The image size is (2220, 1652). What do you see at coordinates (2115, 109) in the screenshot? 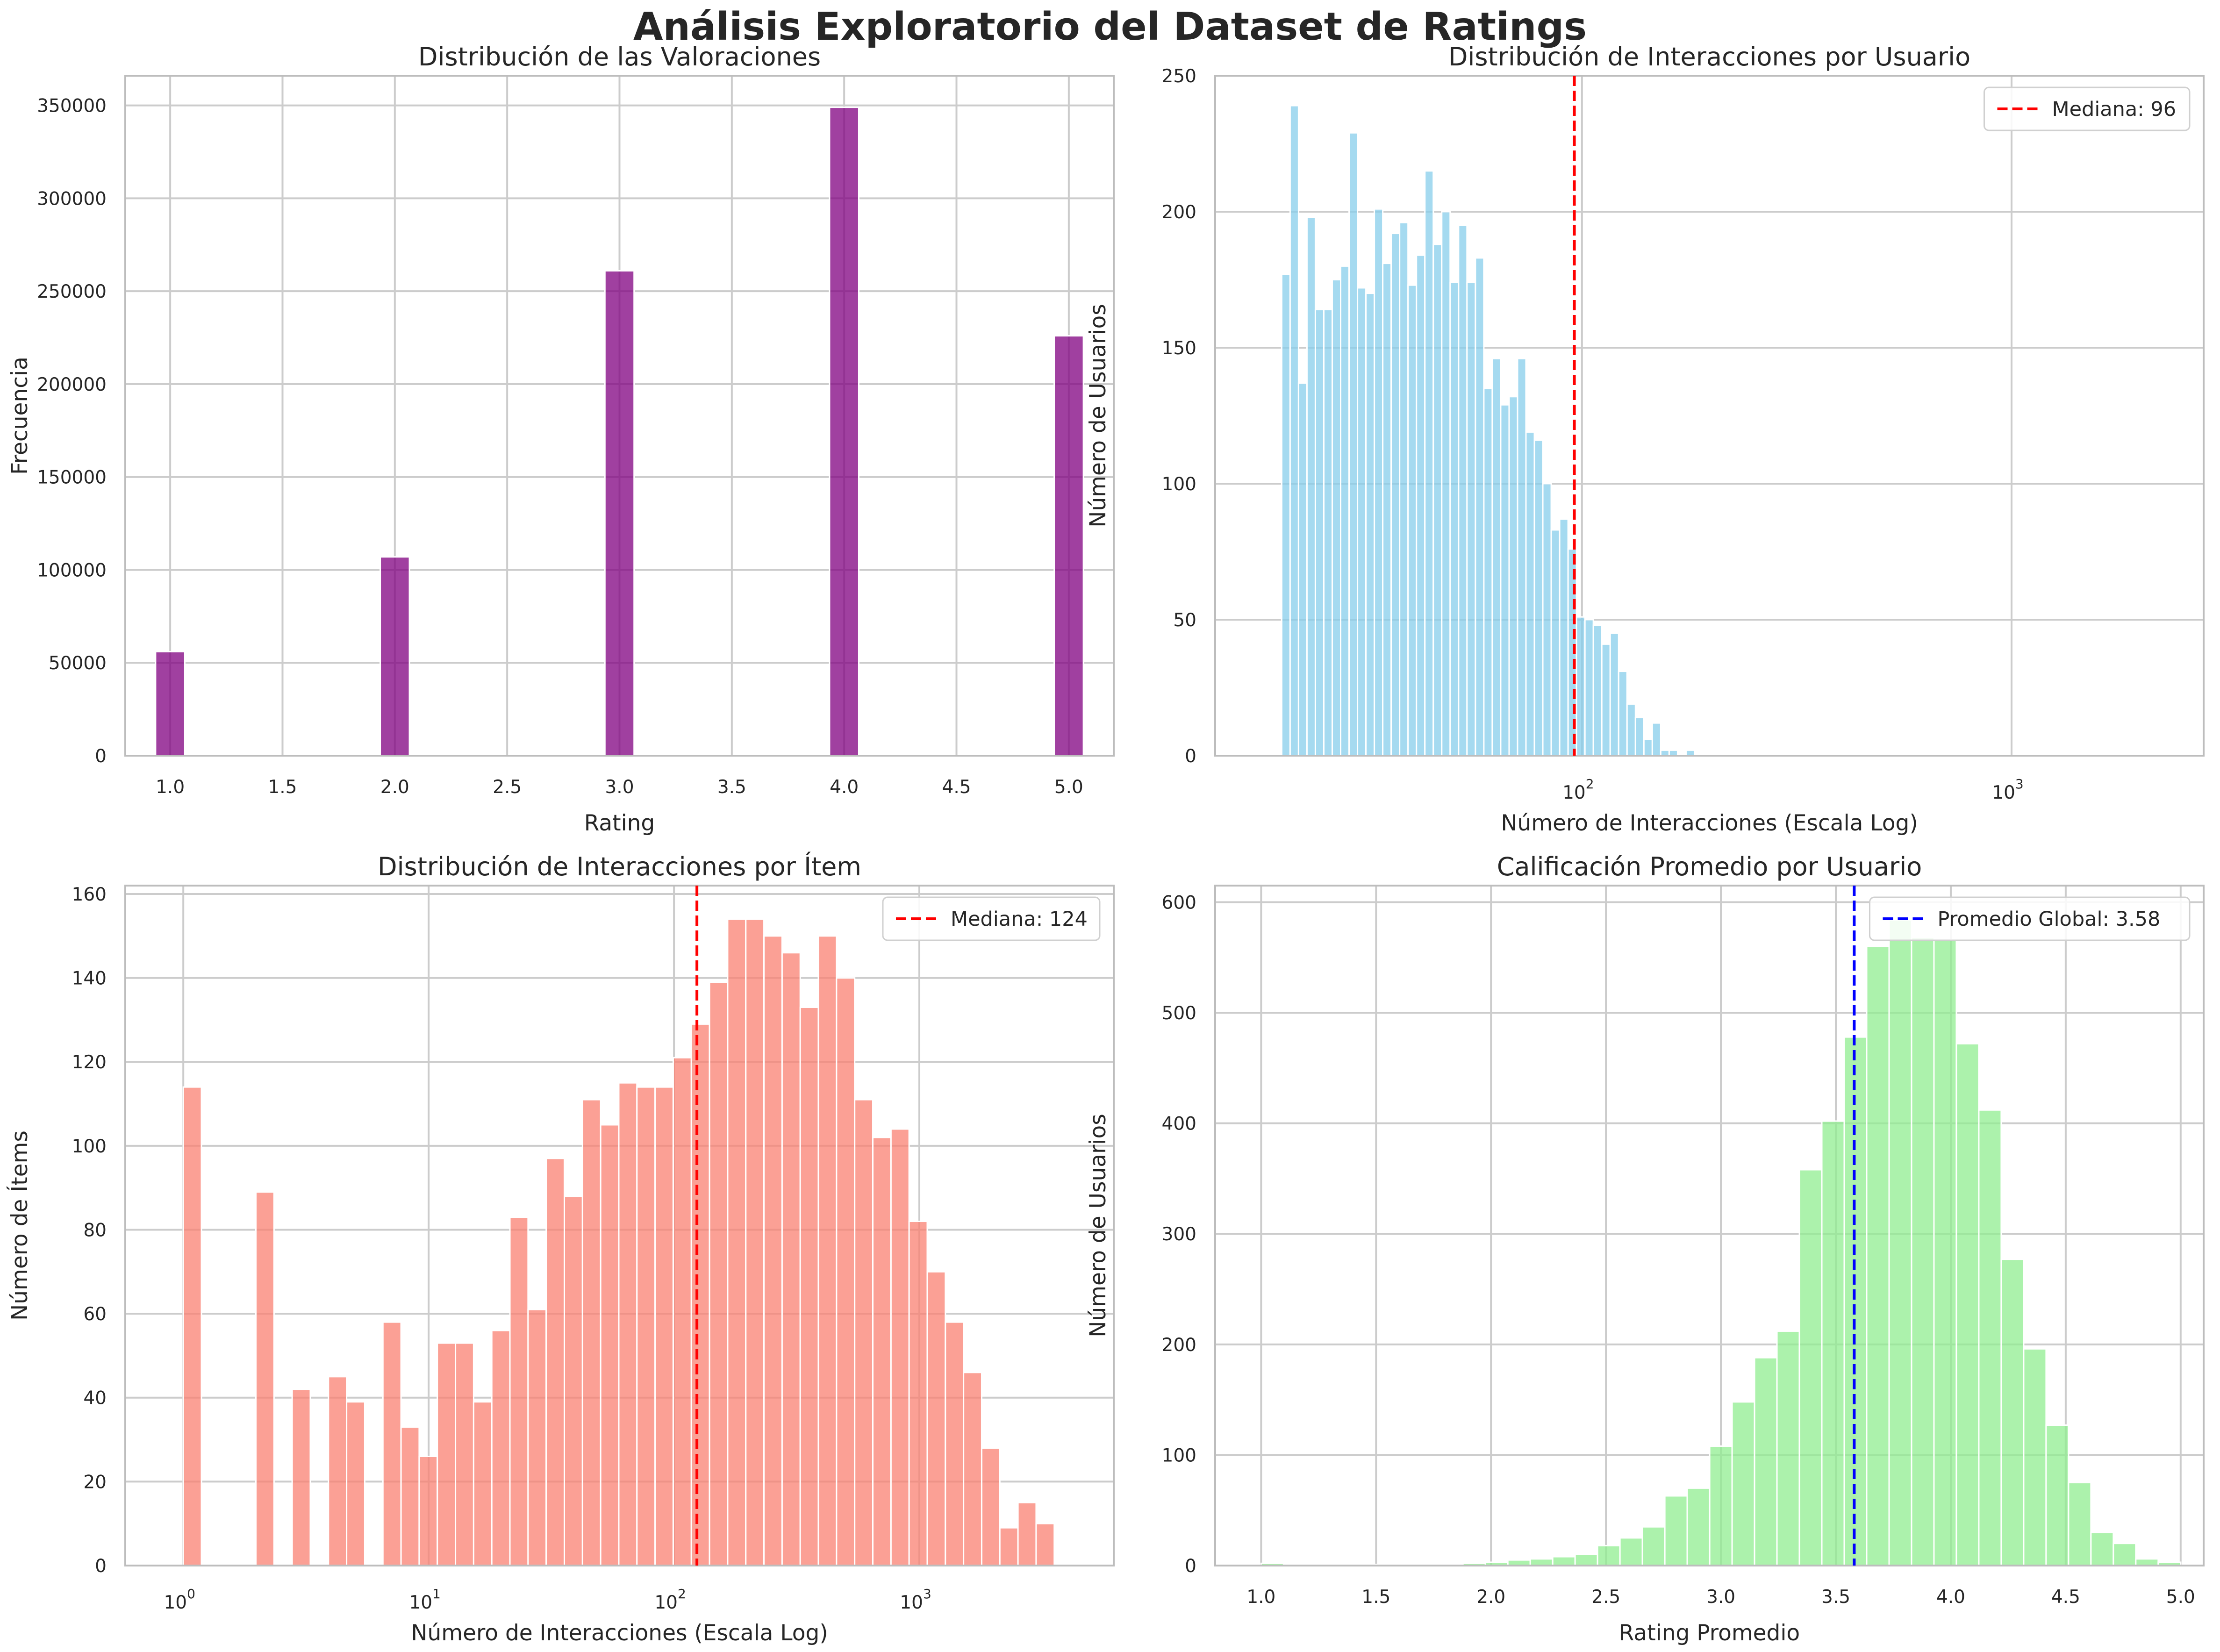
I see `legend-label: Mediana: 96` at bounding box center [2115, 109].